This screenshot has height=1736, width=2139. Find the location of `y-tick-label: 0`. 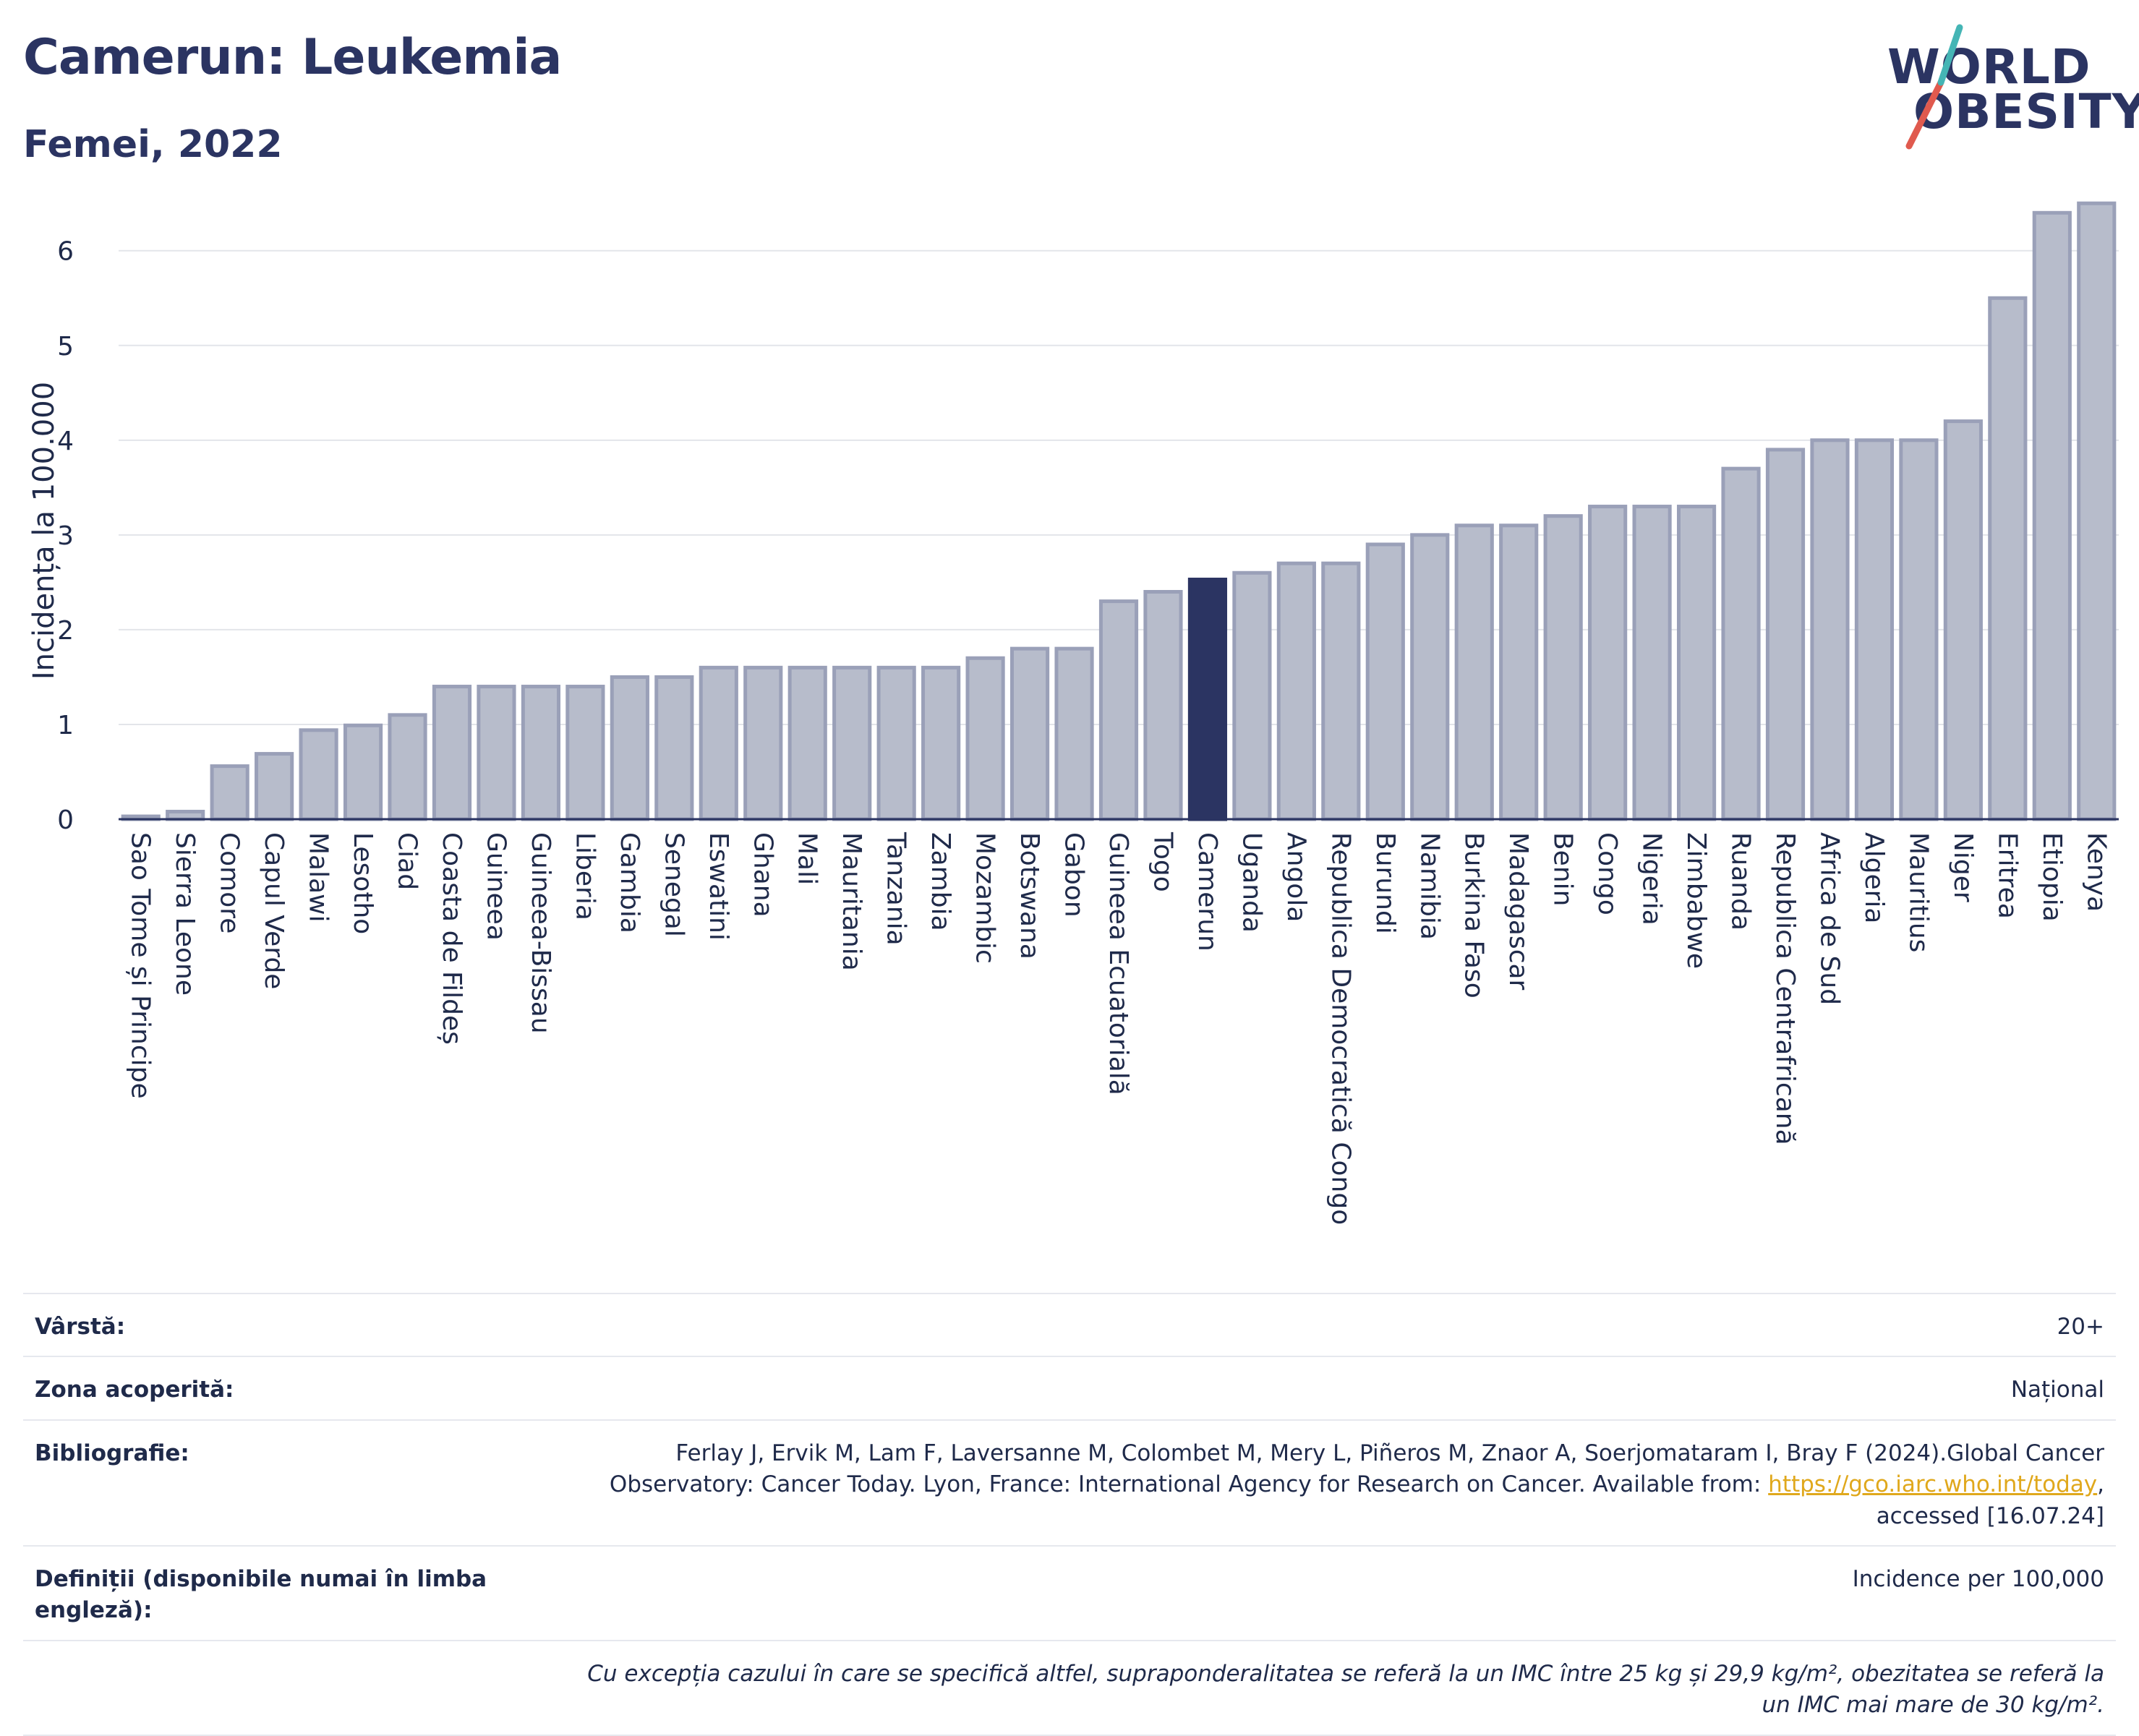

y-tick-label: 0 is located at coordinates (65, 820).